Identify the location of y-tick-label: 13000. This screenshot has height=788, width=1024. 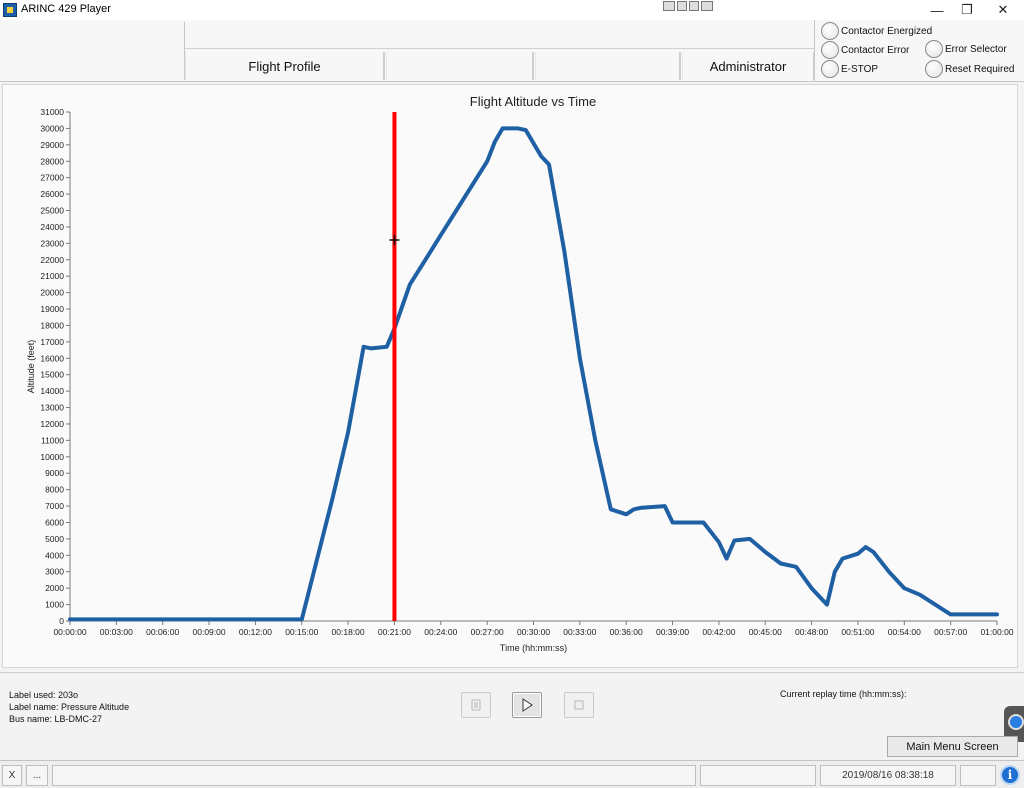
(52, 408).